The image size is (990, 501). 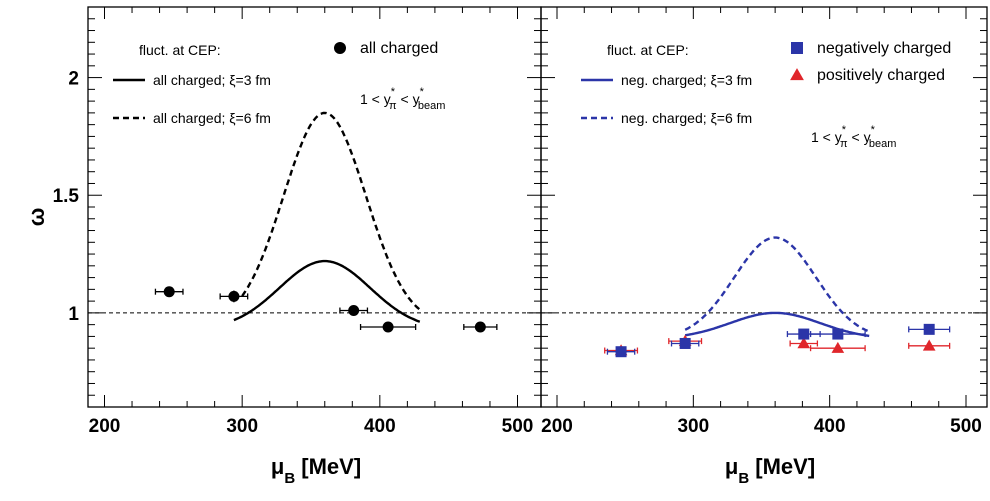 What do you see at coordinates (686, 118) in the screenshot?
I see `legend-curve-label-1-1: neg. charged; ξ=6 fm` at bounding box center [686, 118].